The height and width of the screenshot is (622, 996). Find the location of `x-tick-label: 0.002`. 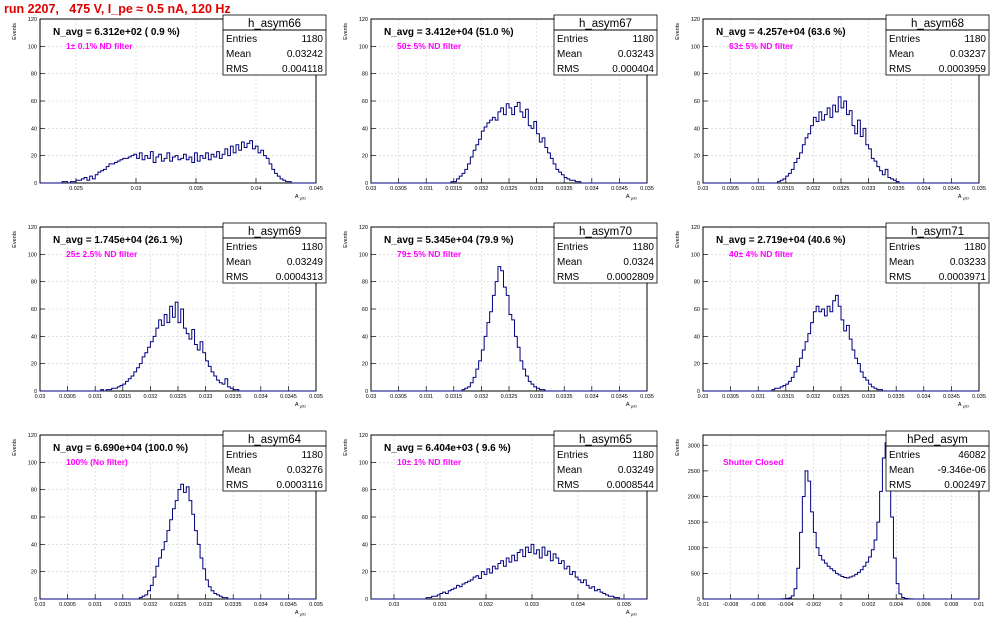

x-tick-label: 0.002 is located at coordinates (869, 605).